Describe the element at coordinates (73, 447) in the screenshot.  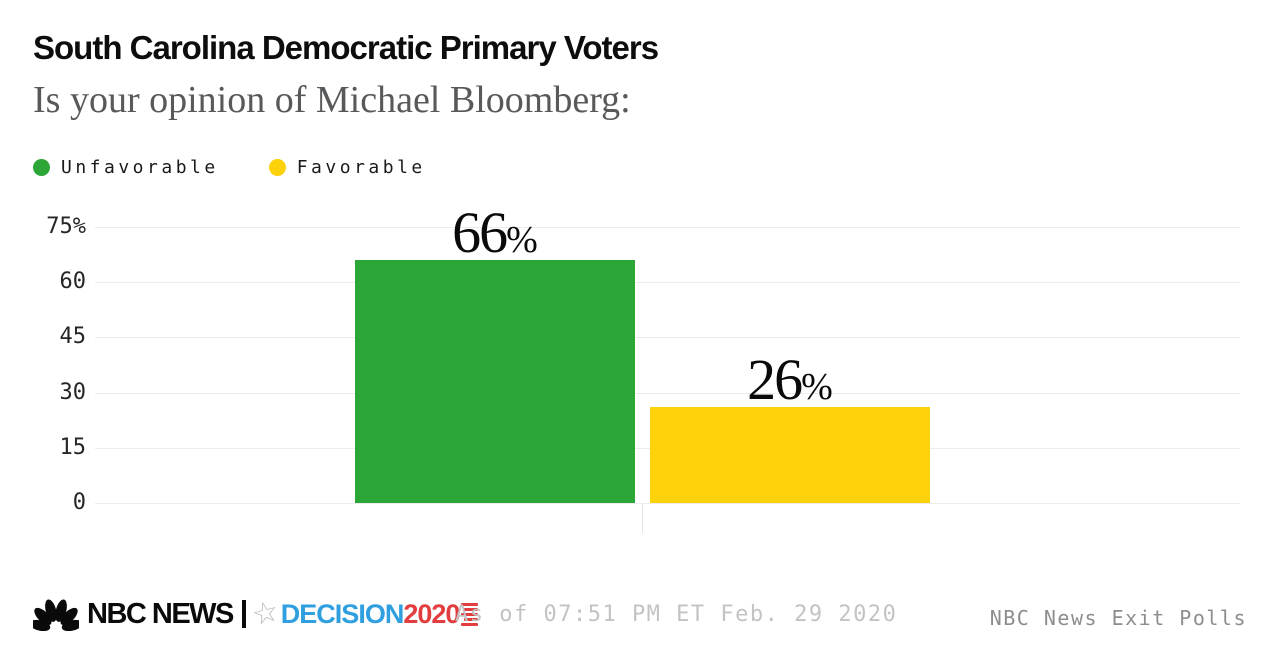
I see `y-tick-label: 15` at that location.